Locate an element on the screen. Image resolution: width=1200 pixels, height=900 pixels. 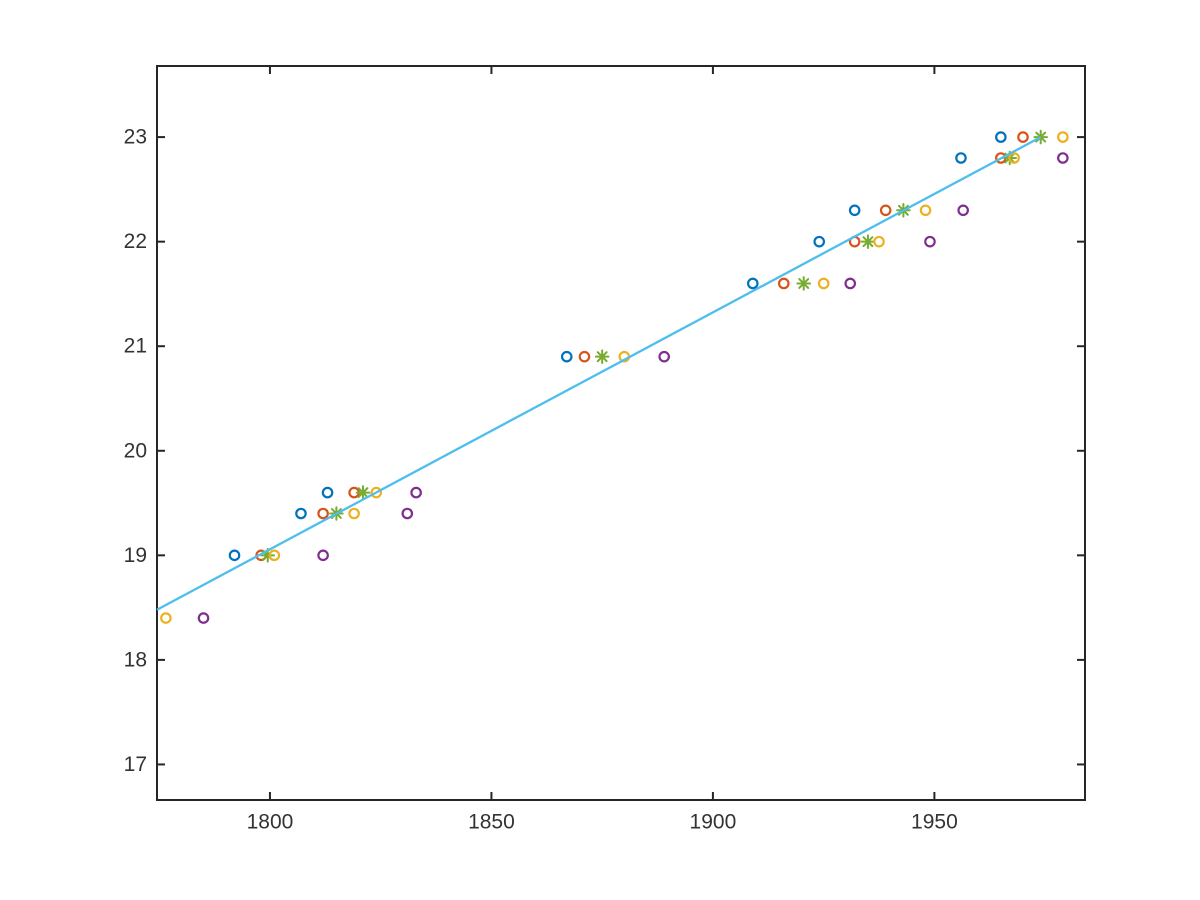
y-tick-label-22: 22 is located at coordinates (135, 241).